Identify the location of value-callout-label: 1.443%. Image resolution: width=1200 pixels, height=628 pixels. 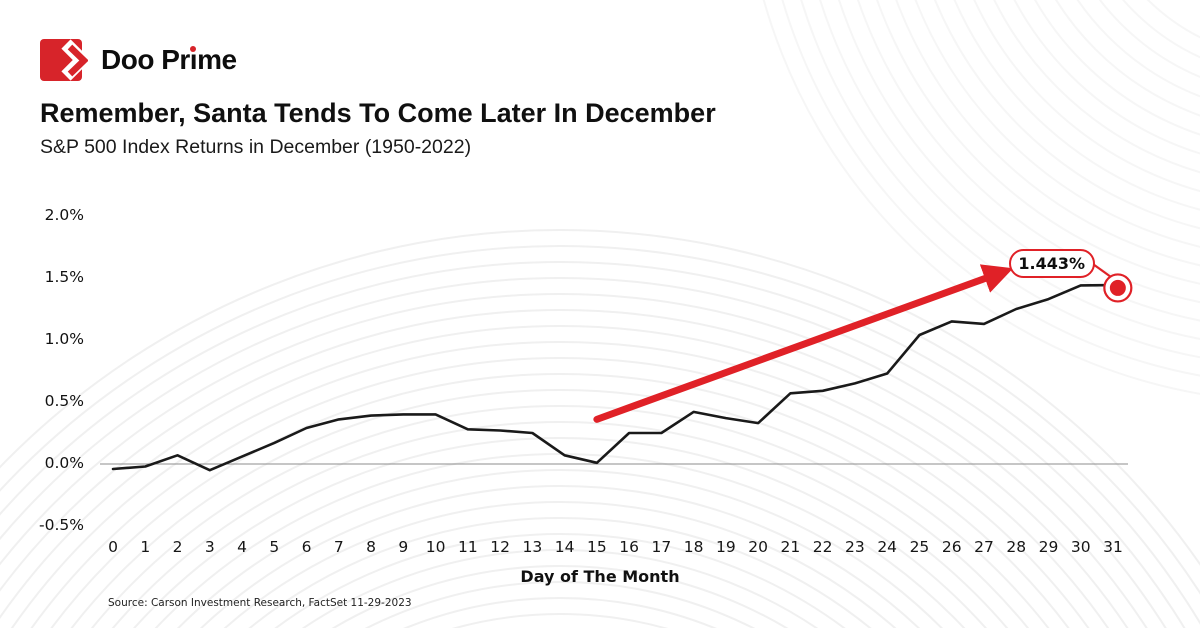
(1052, 263).